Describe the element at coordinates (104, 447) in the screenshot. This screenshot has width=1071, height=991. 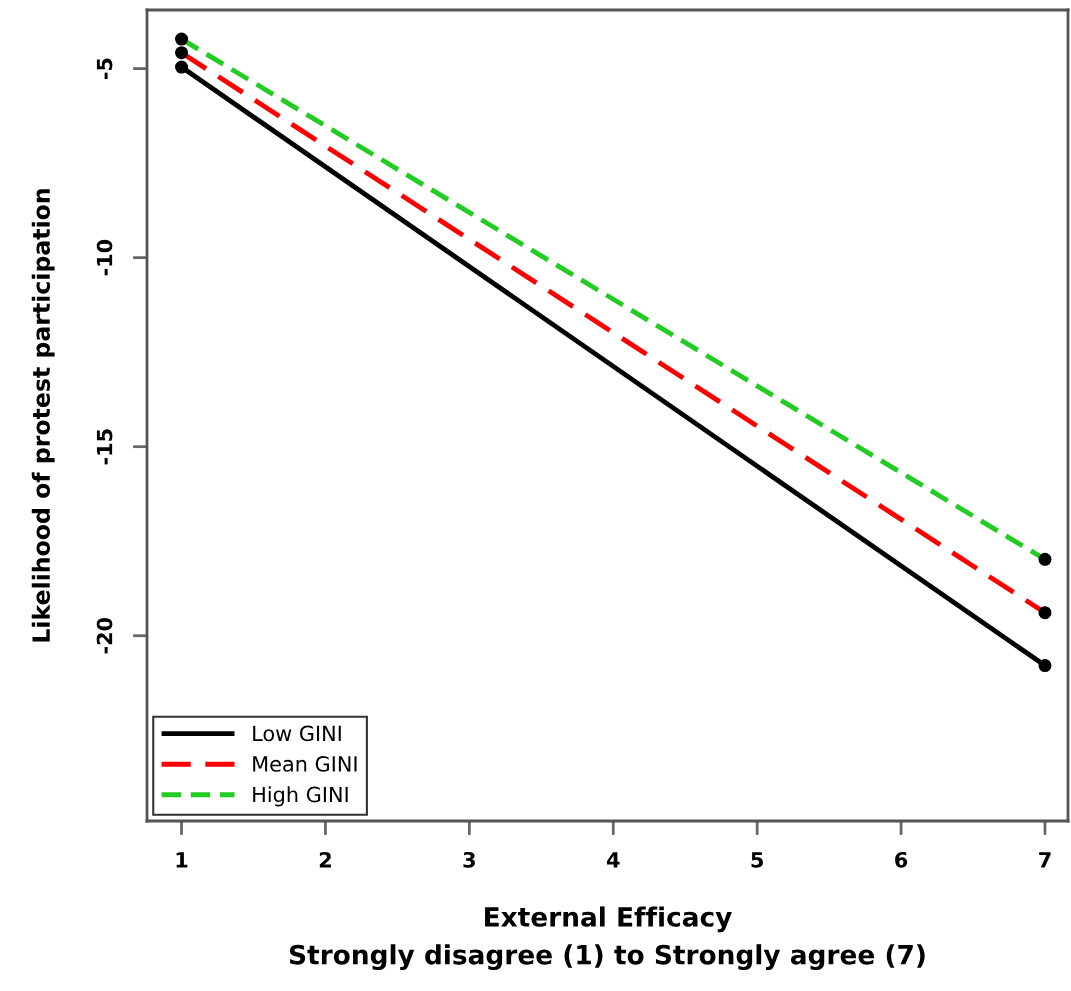
I see `y-tick-label: -15` at that location.